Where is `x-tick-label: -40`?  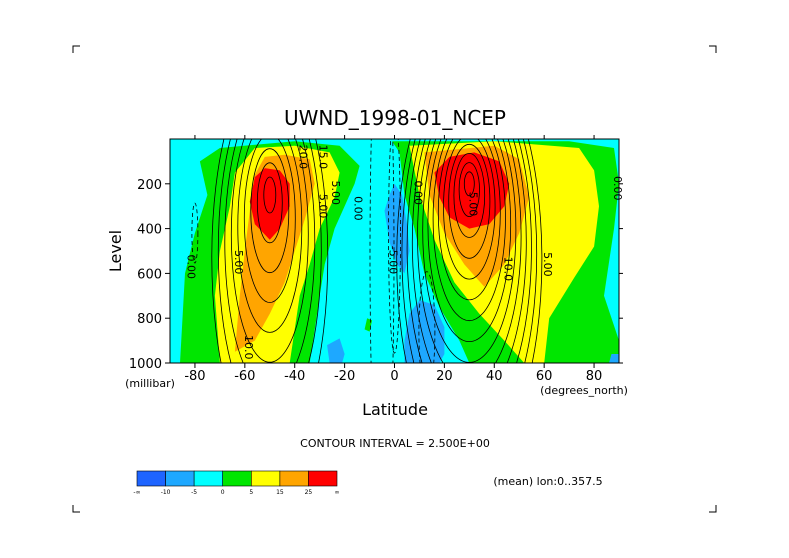
x-tick-label: -40 is located at coordinates (294, 376).